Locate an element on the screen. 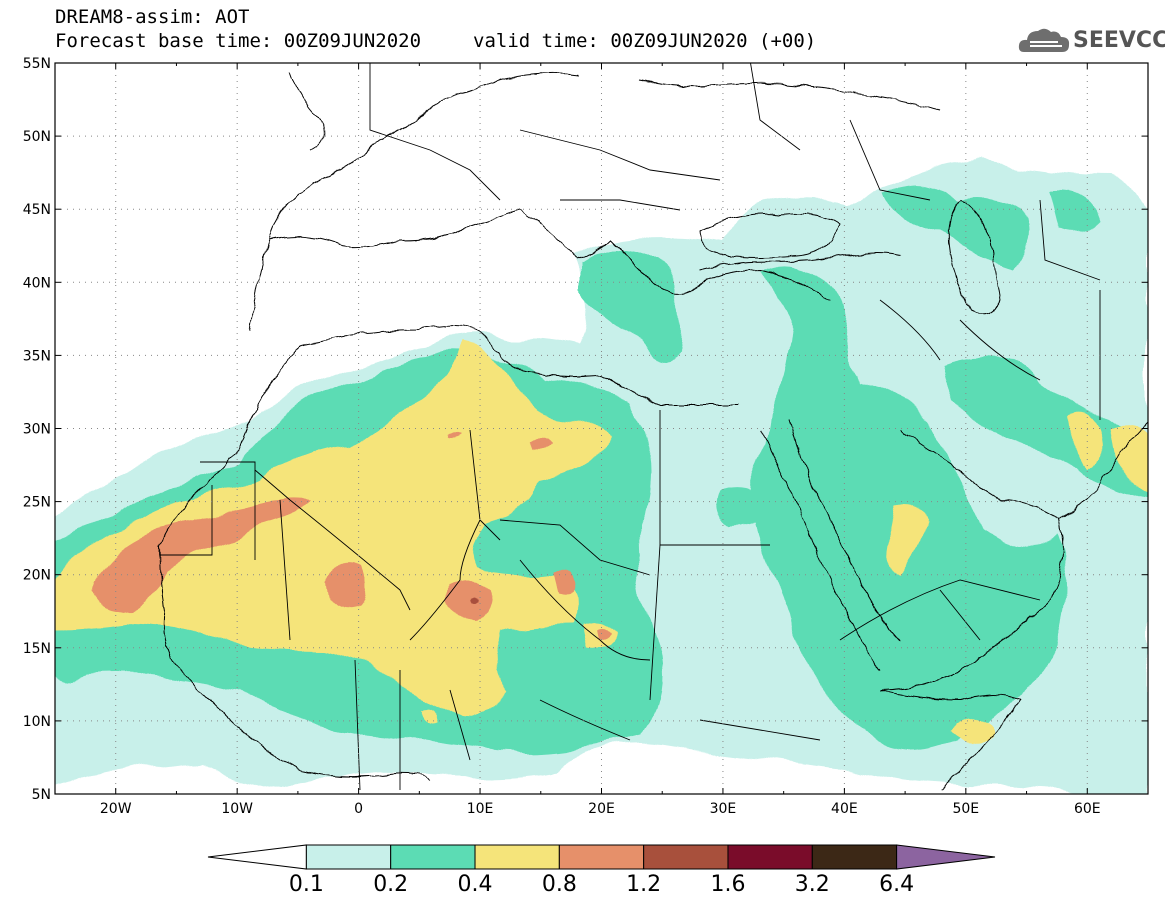 Image resolution: width=1165 pixels, height=905 pixels. lon-label: 50E is located at coordinates (965, 809).